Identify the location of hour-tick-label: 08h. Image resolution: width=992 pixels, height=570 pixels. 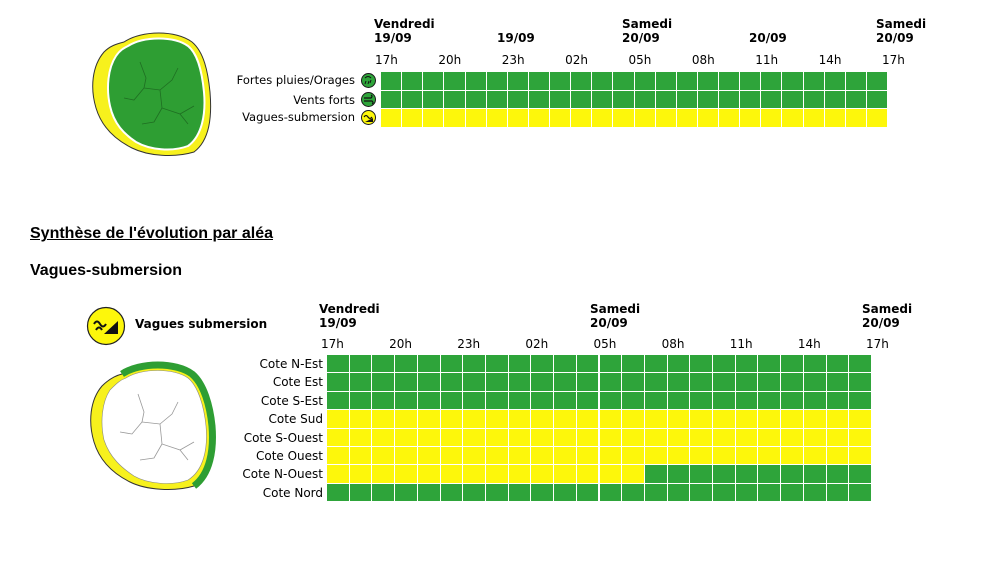
(673, 344).